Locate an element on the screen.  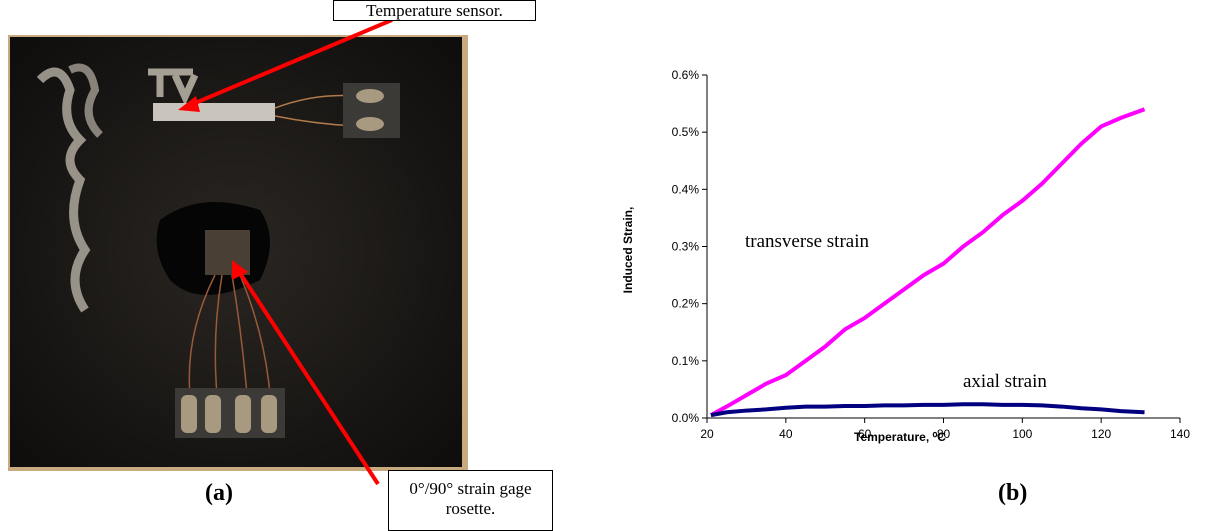
x-tick-label: 20 is located at coordinates (707, 434).